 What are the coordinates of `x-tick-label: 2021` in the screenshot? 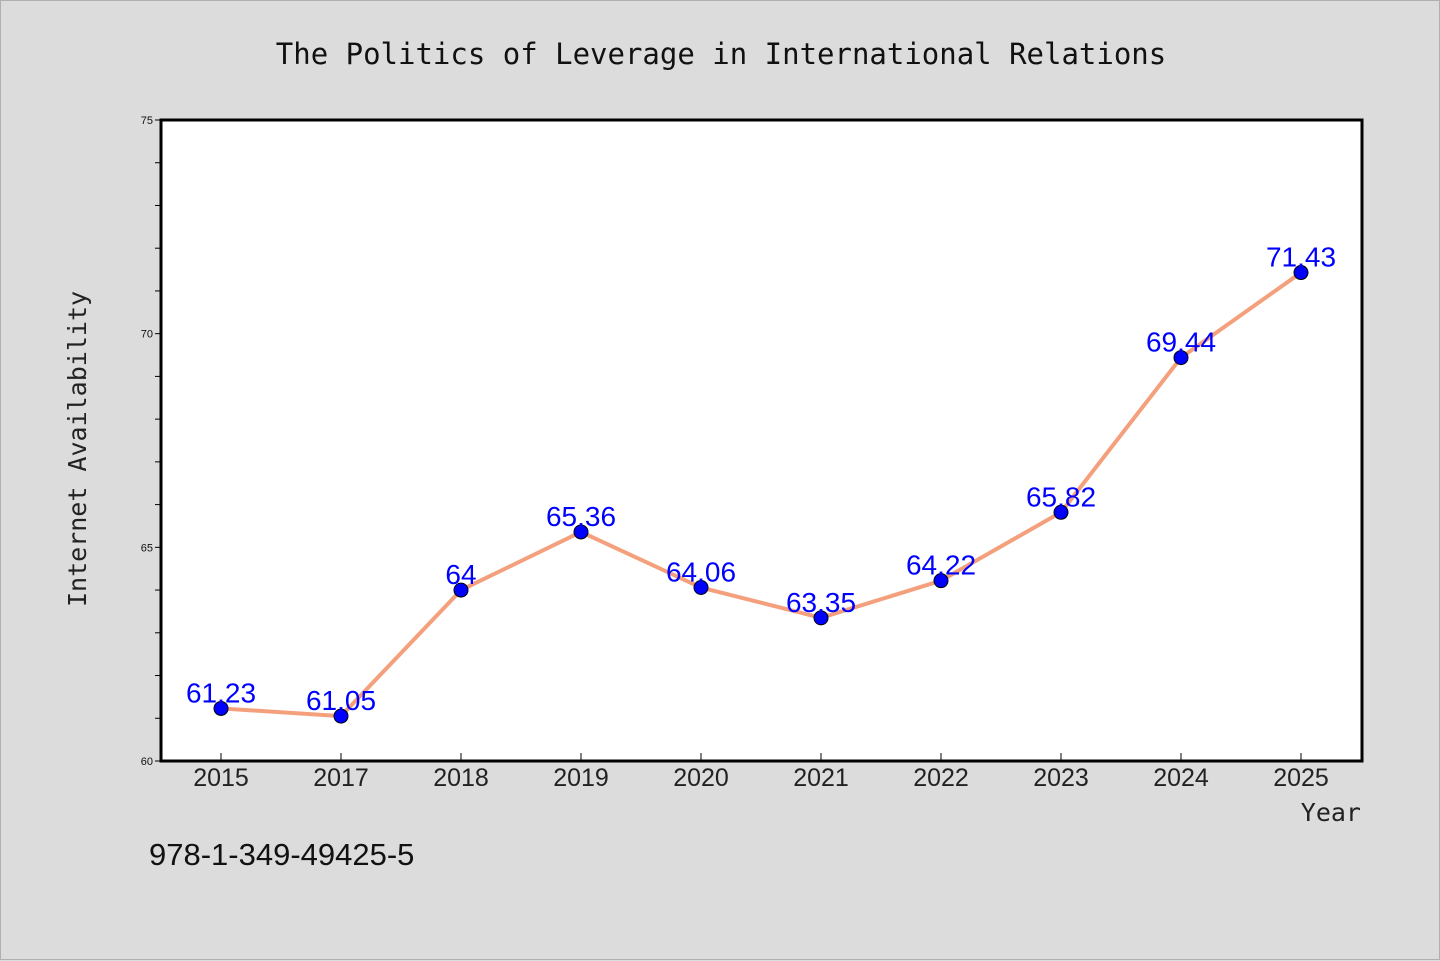 It's located at (821, 778).